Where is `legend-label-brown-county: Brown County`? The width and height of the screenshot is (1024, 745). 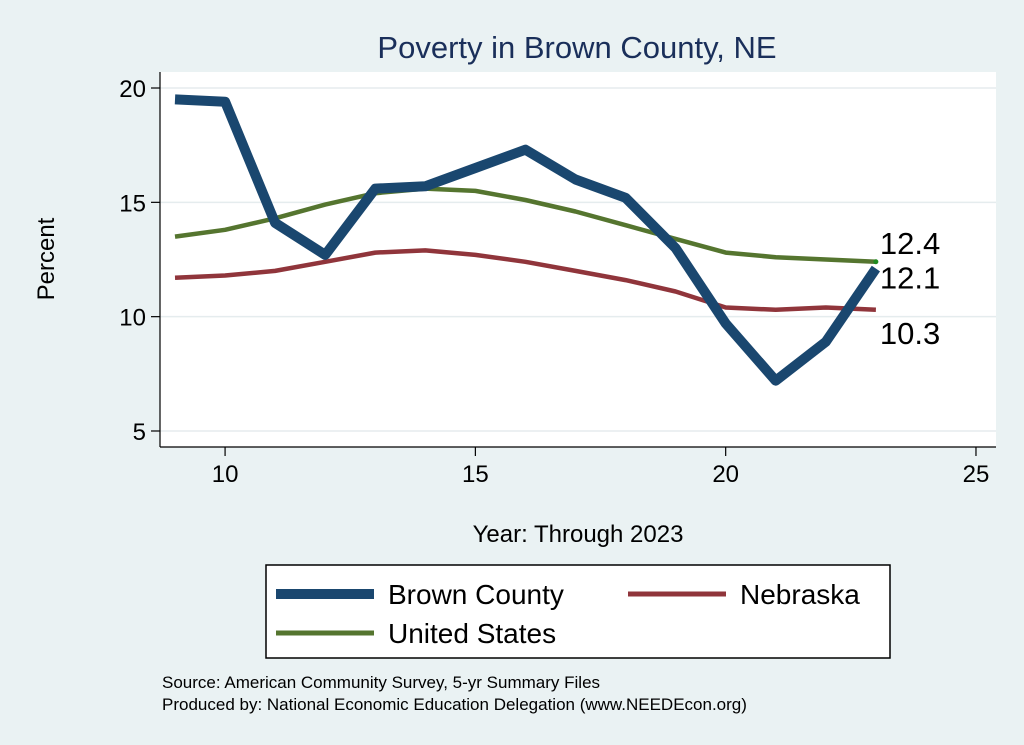
legend-label-brown-county: Brown County is located at coordinates (476, 594).